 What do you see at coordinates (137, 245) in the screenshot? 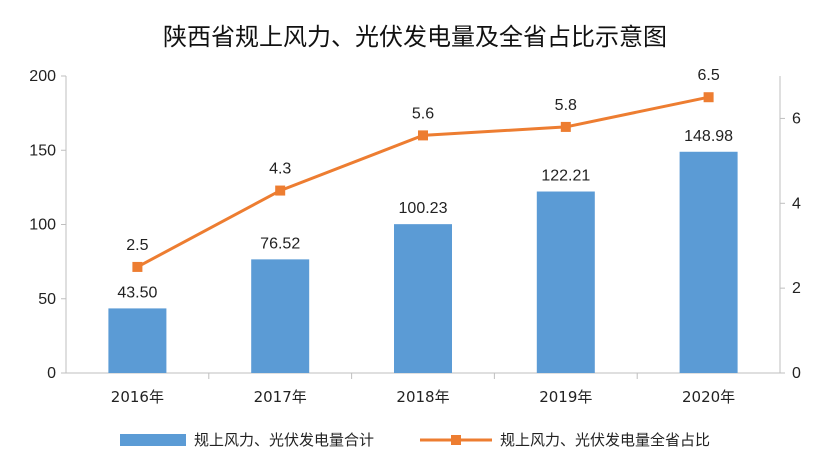
I see `line-value-label: 2.5` at bounding box center [137, 245].